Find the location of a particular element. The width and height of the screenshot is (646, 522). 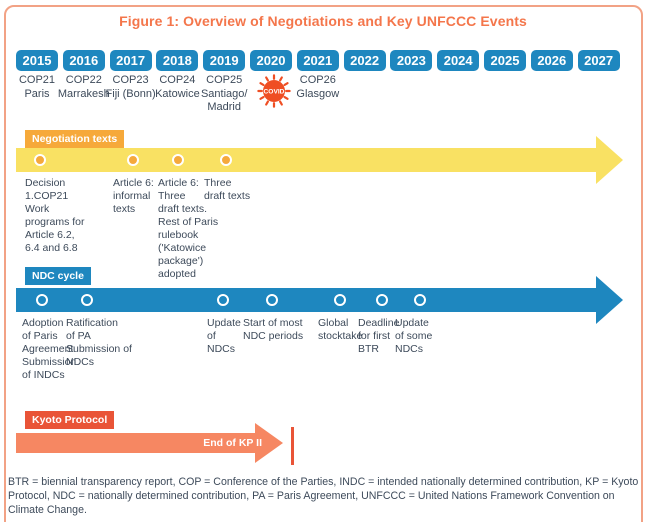

kyoto-arrow-head-icon is located at coordinates (269, 443).